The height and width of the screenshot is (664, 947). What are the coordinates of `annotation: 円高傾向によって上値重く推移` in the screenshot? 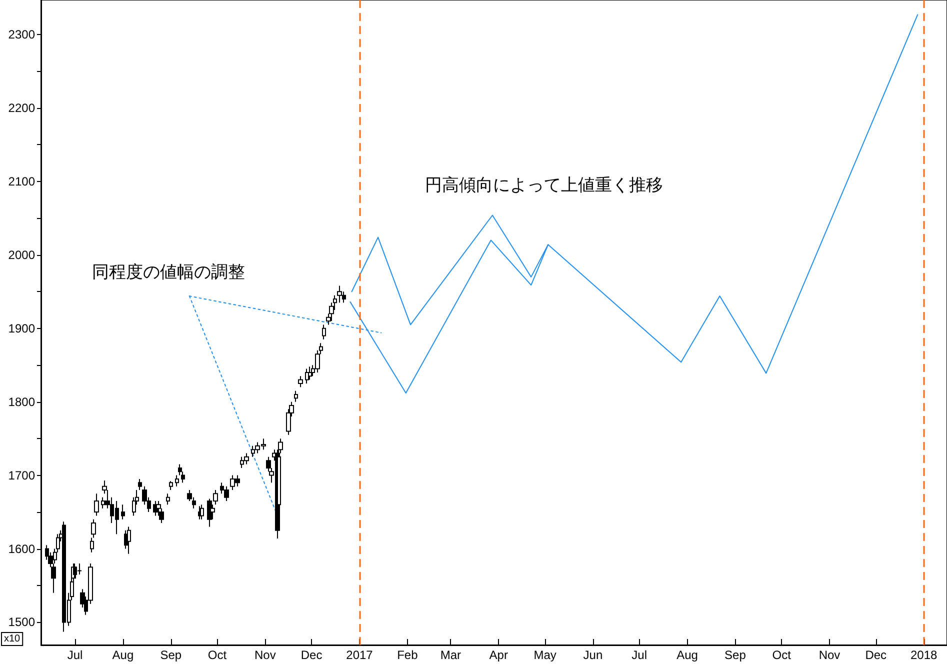 It's located at (544, 186).